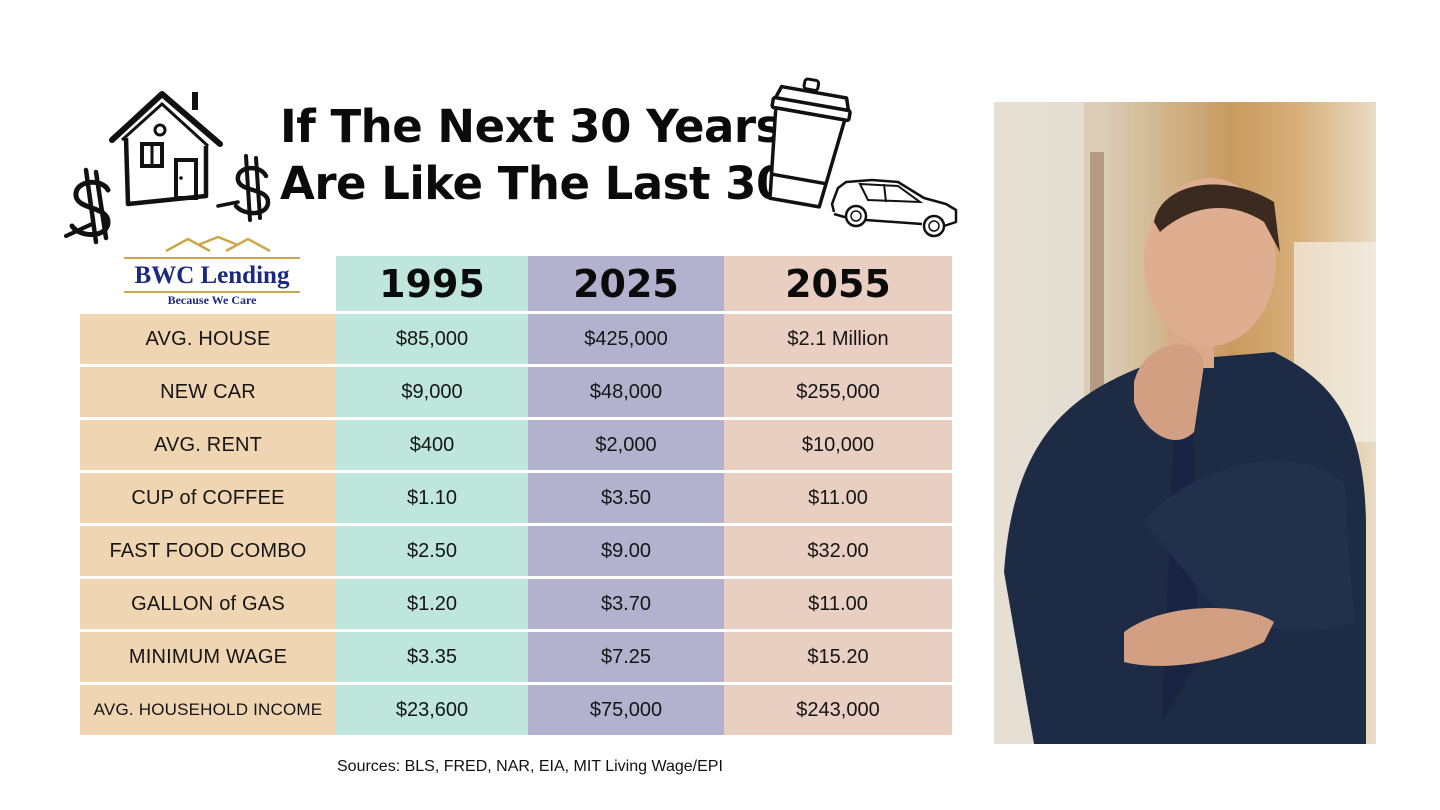 This screenshot has width=1440, height=810. I want to click on cell-1995: $9,000, so click(432, 391).